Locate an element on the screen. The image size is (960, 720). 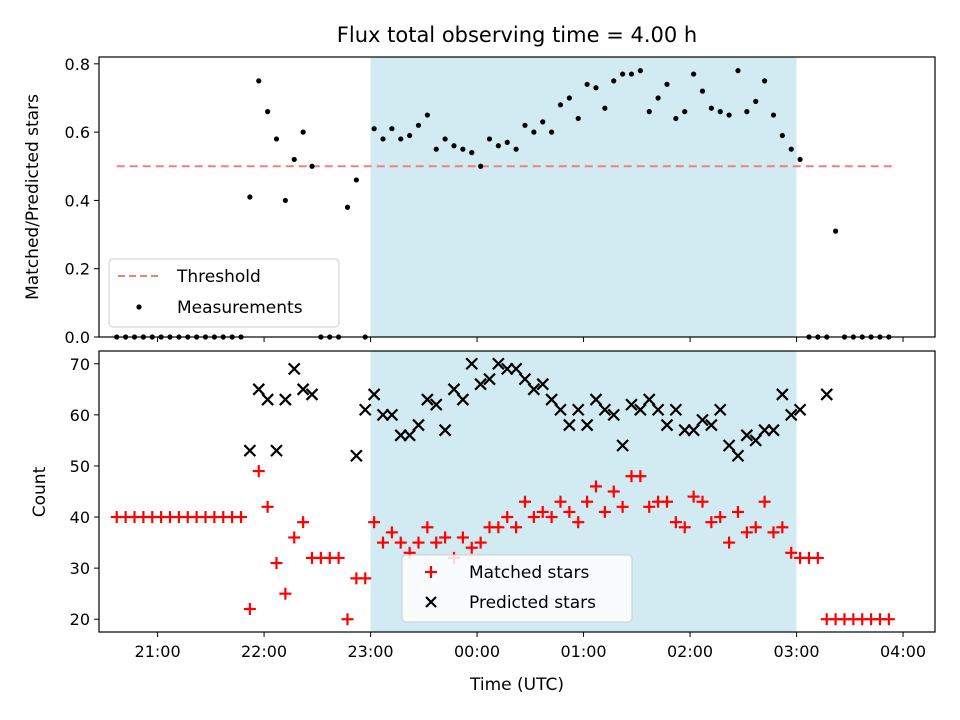
x-tick-label: 23:00 is located at coordinates (371, 651).